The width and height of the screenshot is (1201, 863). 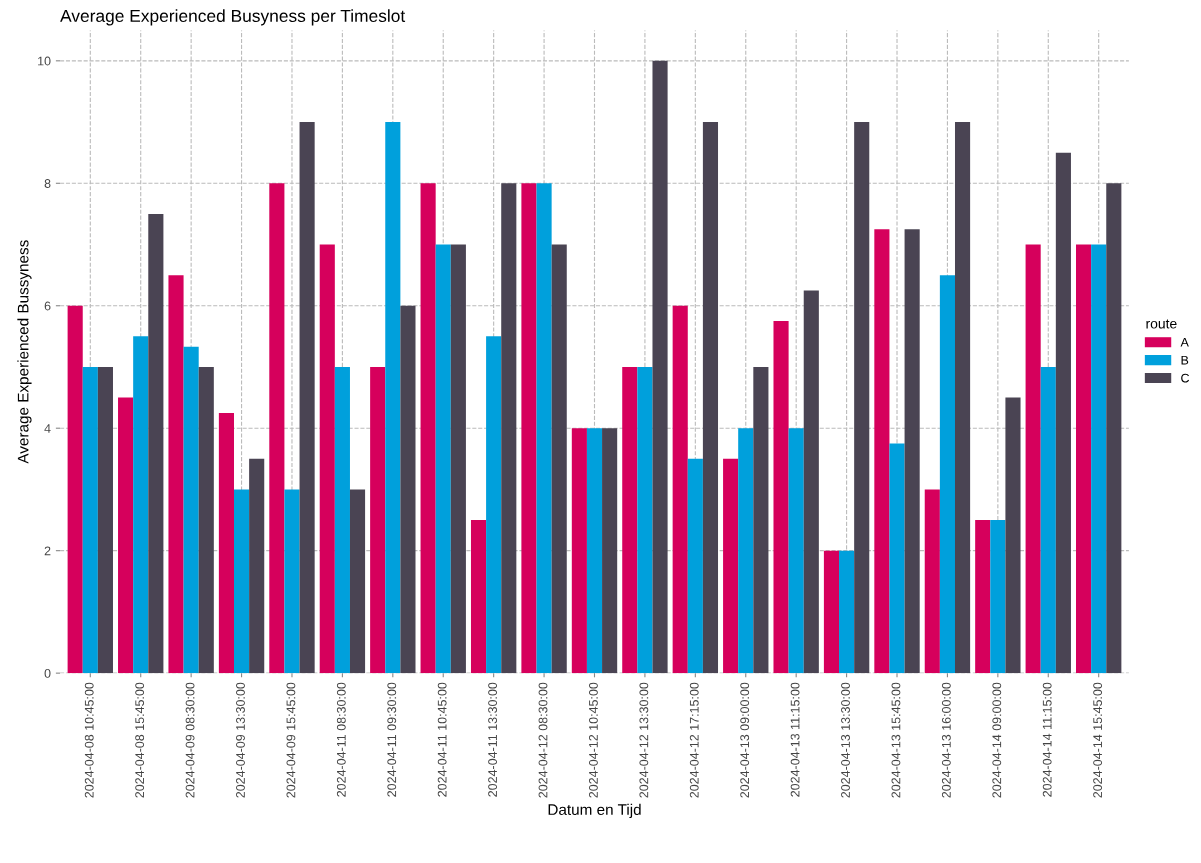 What do you see at coordinates (442, 739) in the screenshot?
I see `x-tick-label: 2024-04-11 10:45:00` at bounding box center [442, 739].